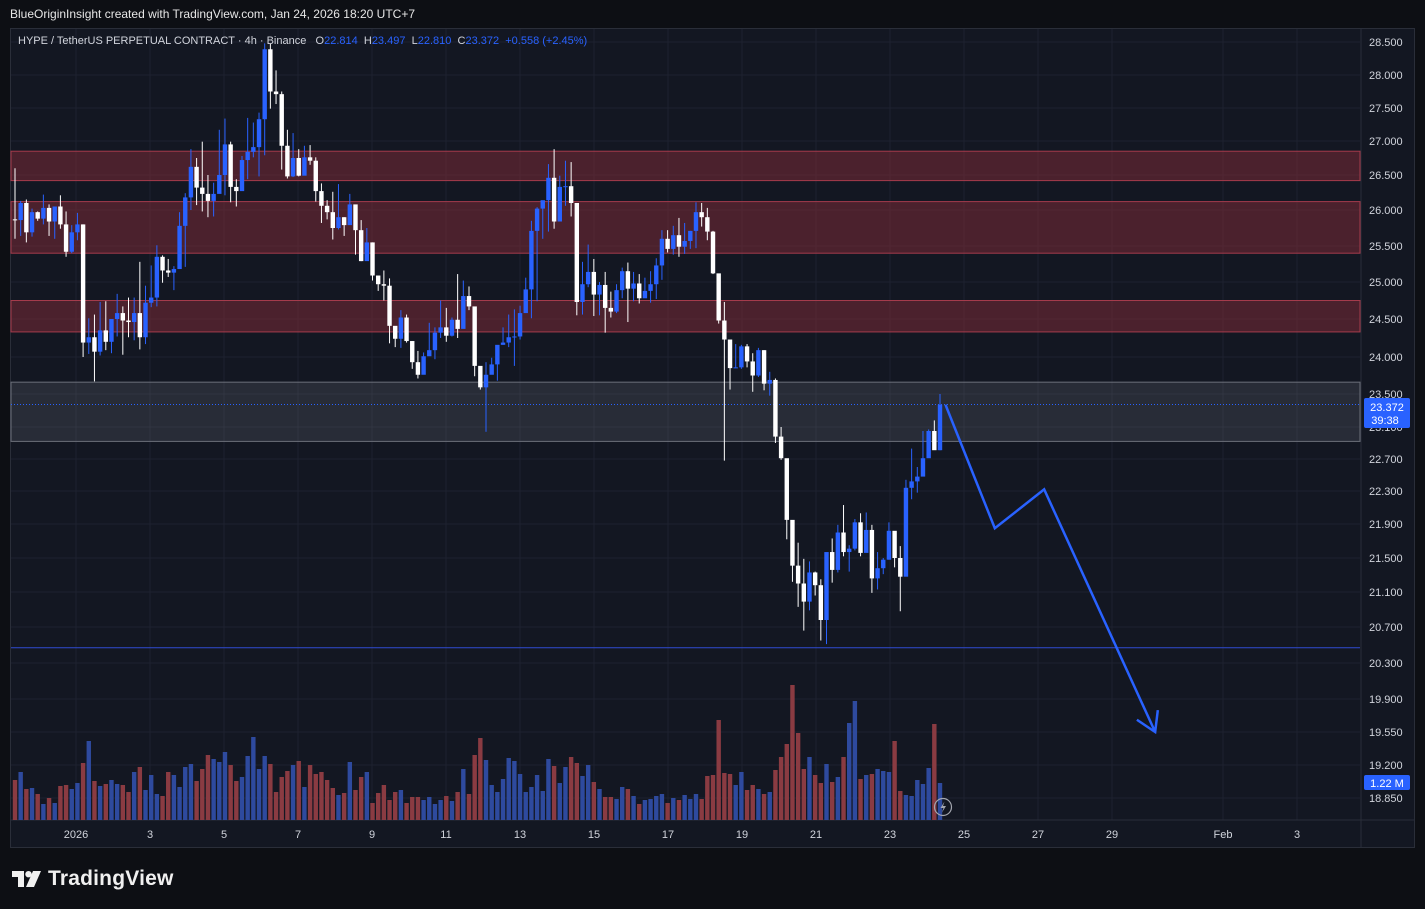 This screenshot has height=909, width=1425. I want to click on low-value: 22.810, so click(434, 41).